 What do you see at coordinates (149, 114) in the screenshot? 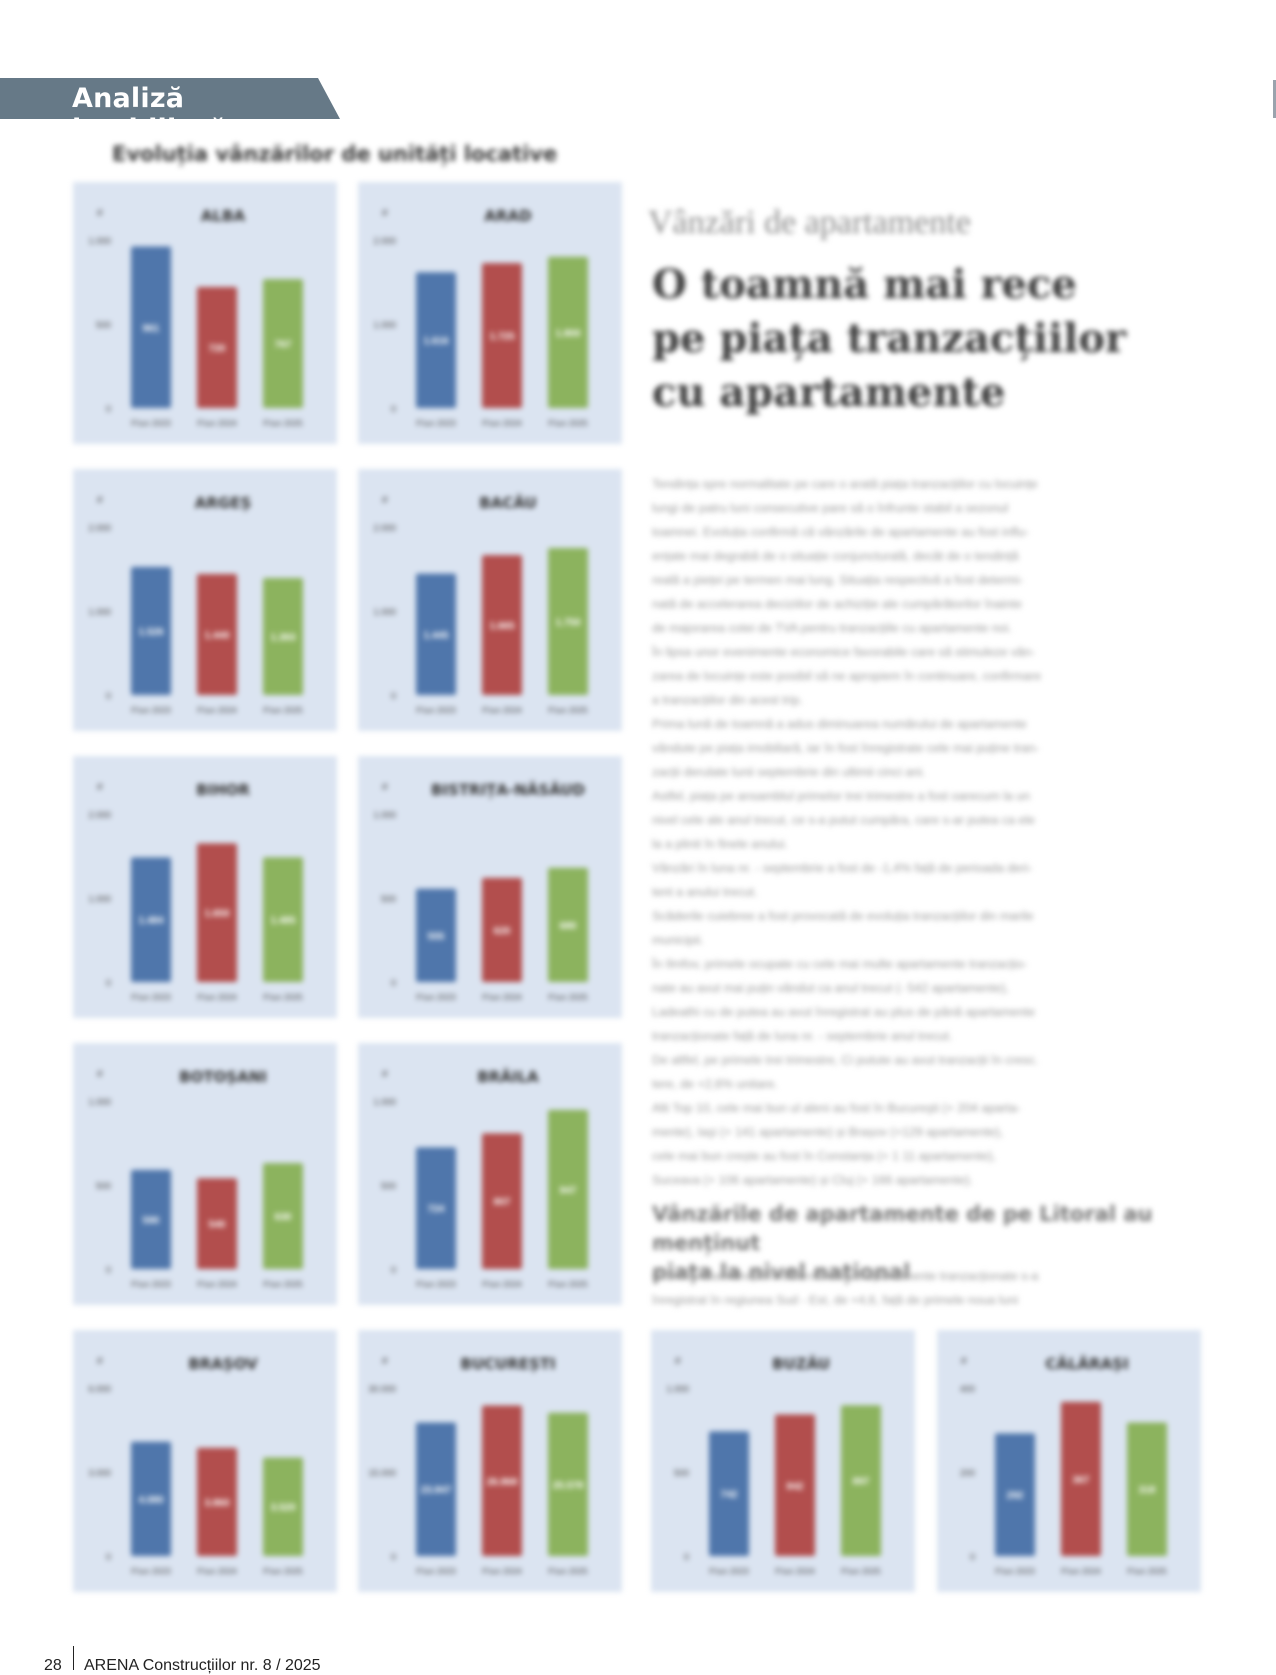
I see `section-tag-label: Analiză imobiliară` at bounding box center [149, 114].